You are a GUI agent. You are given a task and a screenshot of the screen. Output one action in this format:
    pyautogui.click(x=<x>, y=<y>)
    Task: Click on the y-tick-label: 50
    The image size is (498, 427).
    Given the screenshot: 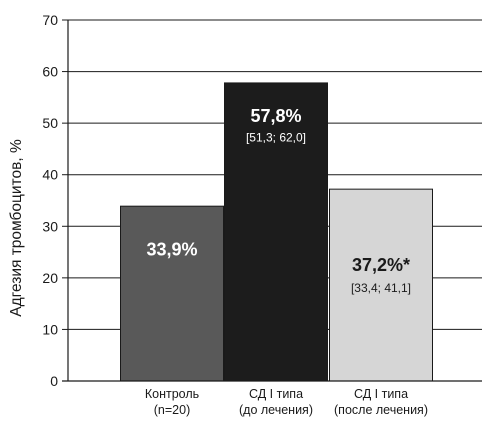 What is the action you would take?
    pyautogui.click(x=50, y=123)
    